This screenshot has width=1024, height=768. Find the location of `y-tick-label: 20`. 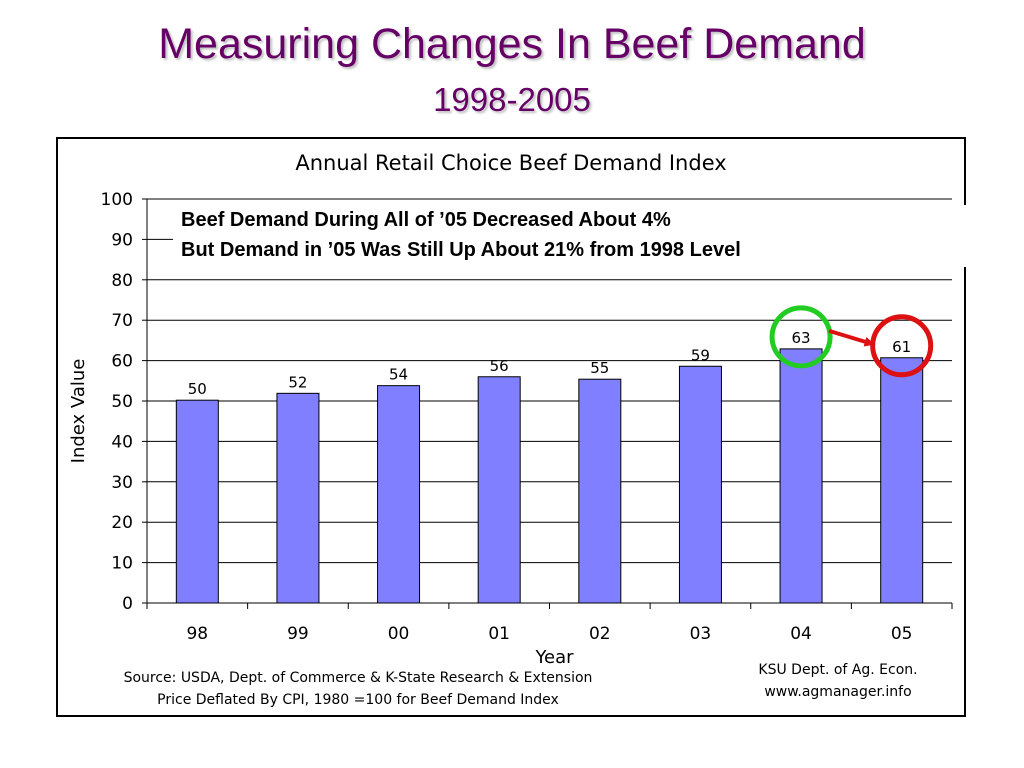

y-tick-label: 20 is located at coordinates (122, 523).